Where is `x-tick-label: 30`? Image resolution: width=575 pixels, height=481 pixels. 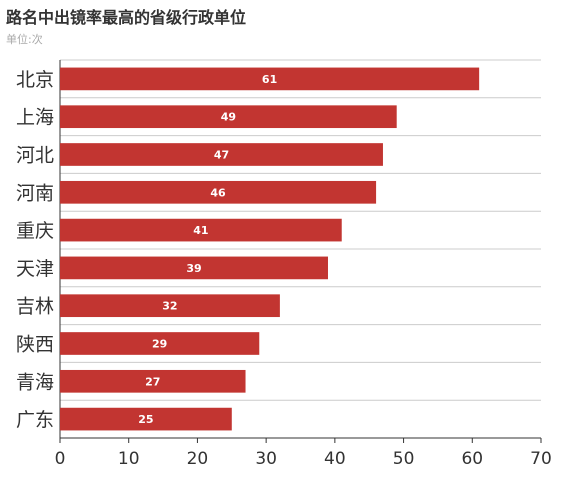
x-tick-label: 30 is located at coordinates (266, 459).